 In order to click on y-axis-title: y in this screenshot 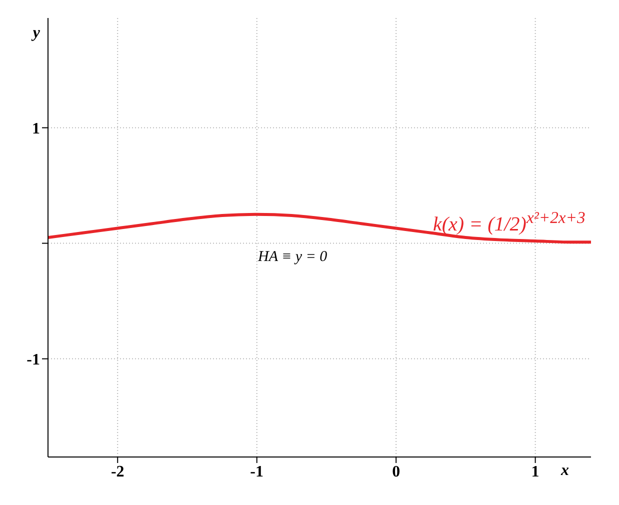, I will do `click(35, 33)`.